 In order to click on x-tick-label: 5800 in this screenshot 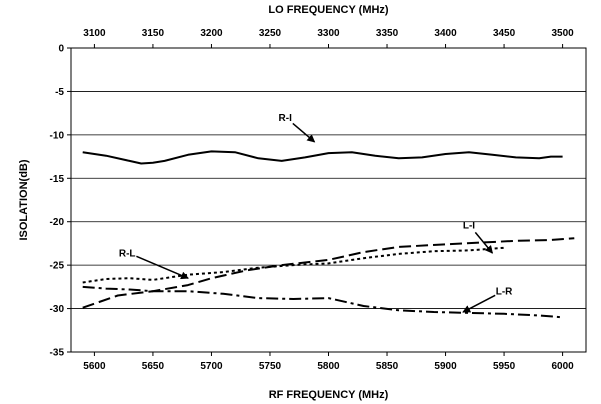, I will do `click(328, 366)`.